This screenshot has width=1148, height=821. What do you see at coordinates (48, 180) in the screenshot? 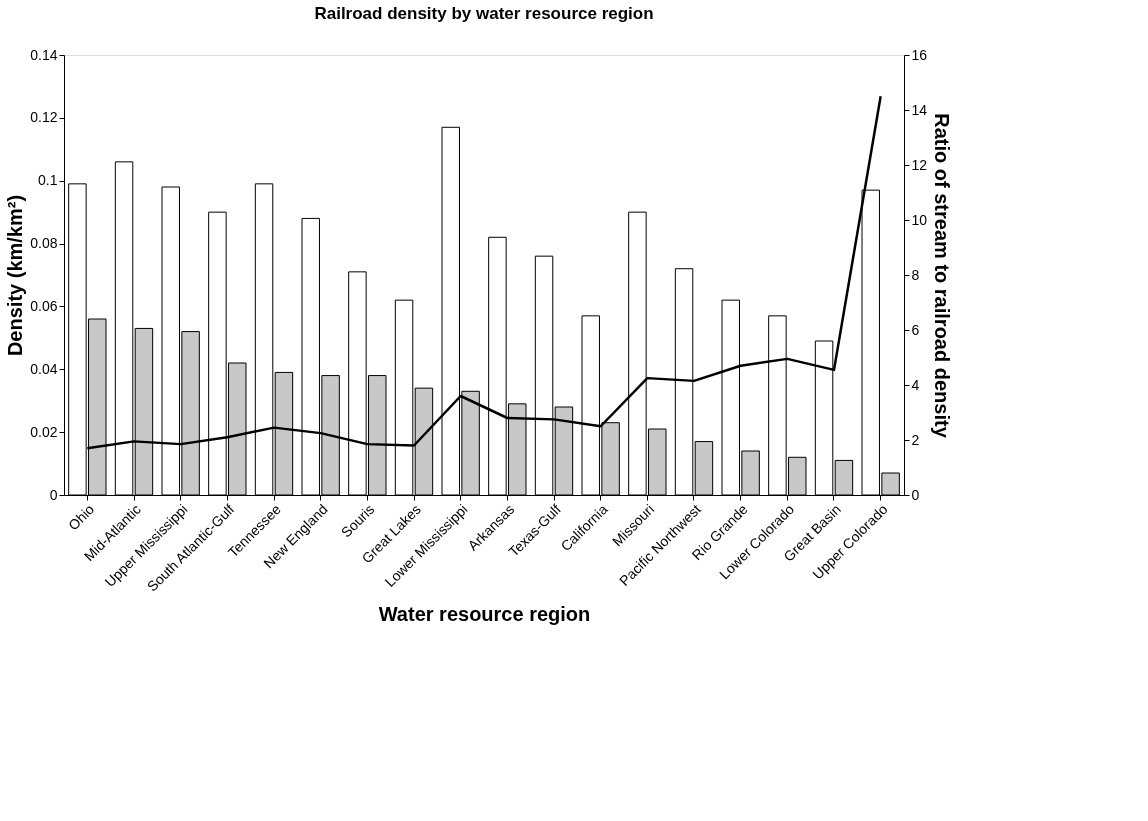
I see `y-tick-label: 0.1` at bounding box center [48, 180].